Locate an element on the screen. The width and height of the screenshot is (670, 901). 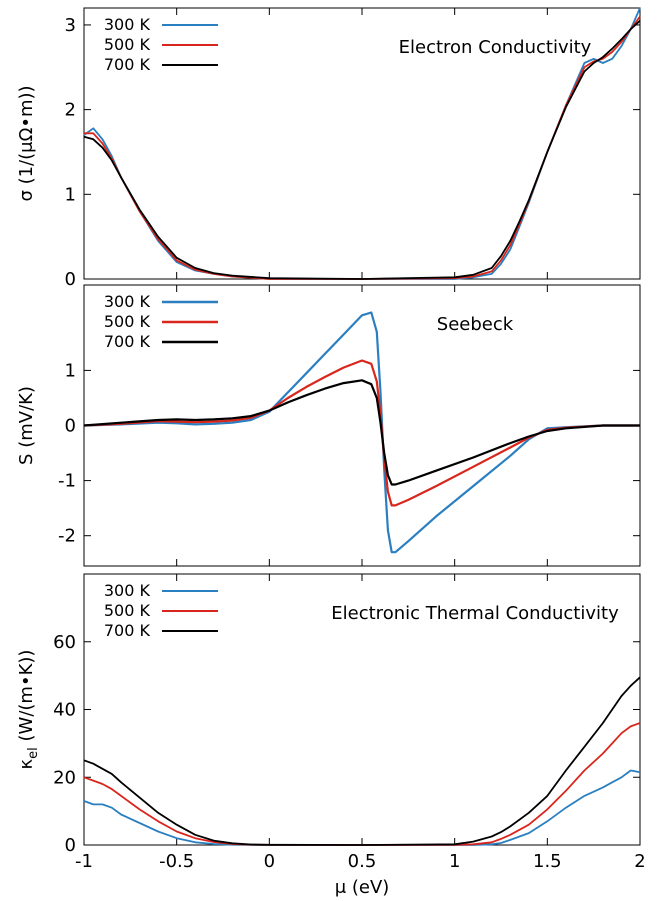
x-tick-label: 0.5 is located at coordinates (362, 861).